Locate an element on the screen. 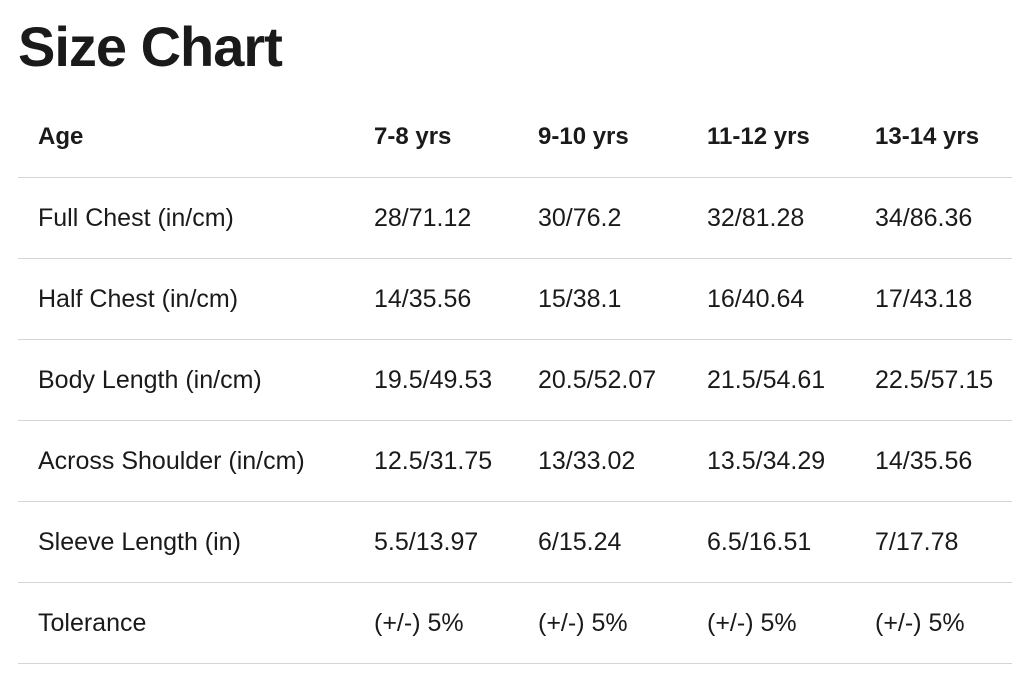 The height and width of the screenshot is (685, 1024). cell: 16/40.64 is located at coordinates (791, 299).